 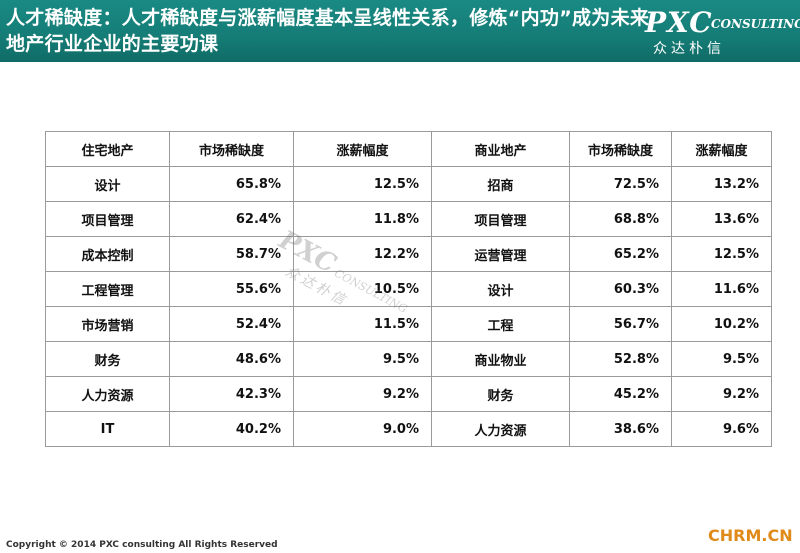 I want to click on table-cell: 55.6%, so click(x=231, y=289).